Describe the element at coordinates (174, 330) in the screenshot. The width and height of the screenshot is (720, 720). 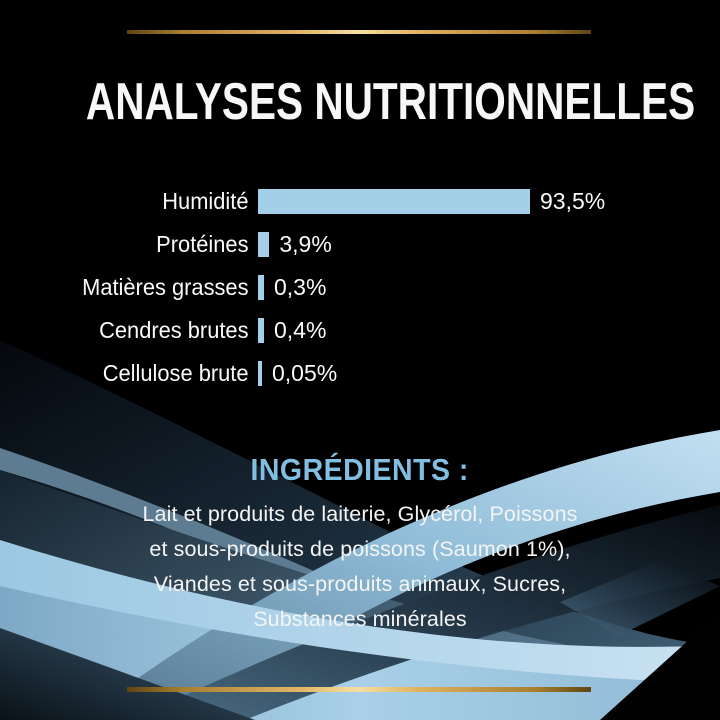
I see `bar-label-cendres-brutes: Cendres brutes` at that location.